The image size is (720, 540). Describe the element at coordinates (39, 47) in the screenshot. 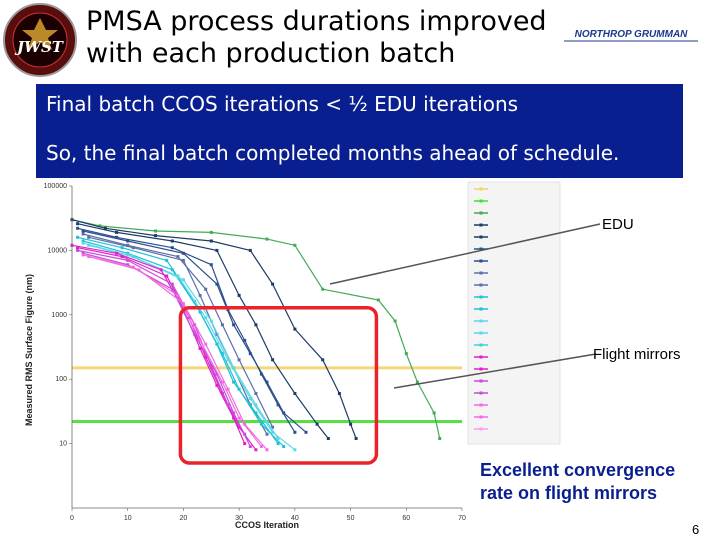

I see `logo-text: JWST` at that location.